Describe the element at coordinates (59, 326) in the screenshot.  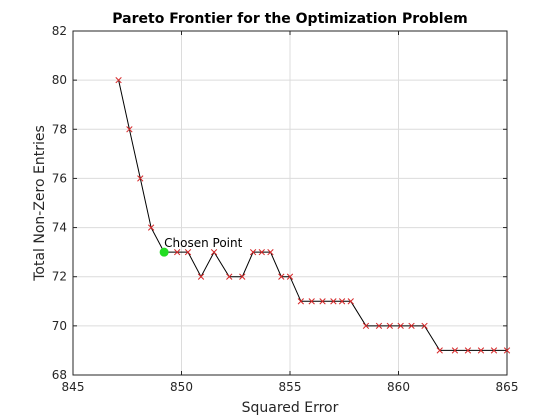
I see `y-tick-label: 70` at that location.